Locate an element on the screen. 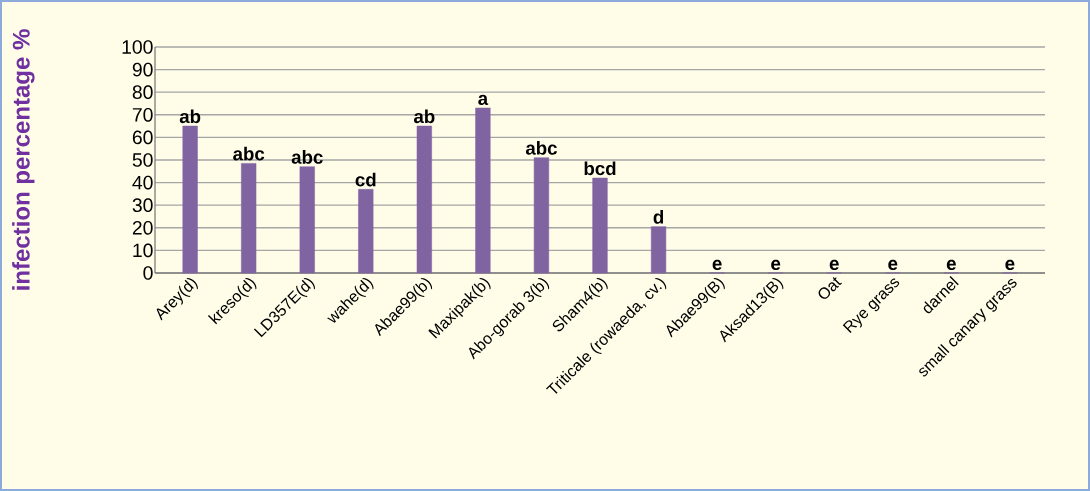 The width and height of the screenshot is (1090, 491). y-tick-label: 40 is located at coordinates (142, 182).